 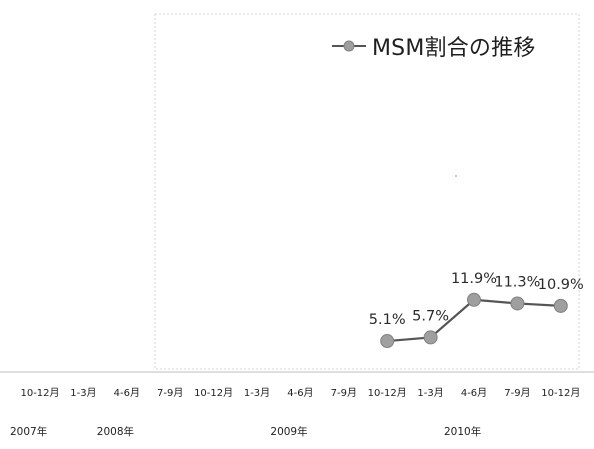 What do you see at coordinates (463, 432) in the screenshot?
I see `x-group-label: 2010年` at bounding box center [463, 432].